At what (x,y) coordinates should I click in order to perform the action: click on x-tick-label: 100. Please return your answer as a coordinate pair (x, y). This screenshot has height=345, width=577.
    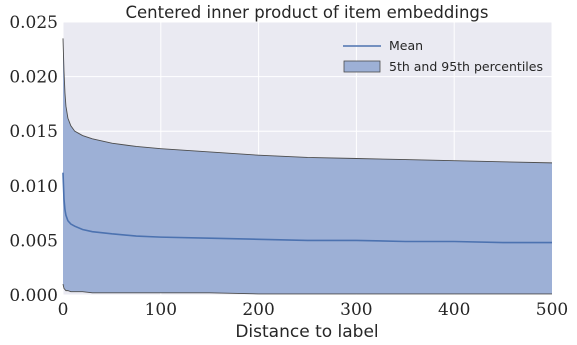
    Looking at the image, I should click on (161, 310).